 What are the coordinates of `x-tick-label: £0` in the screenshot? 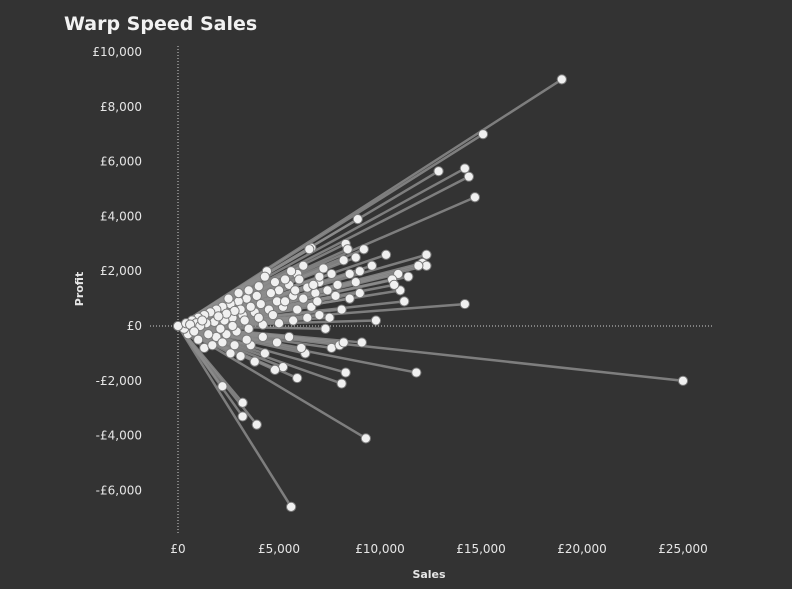 It's located at (177, 549).